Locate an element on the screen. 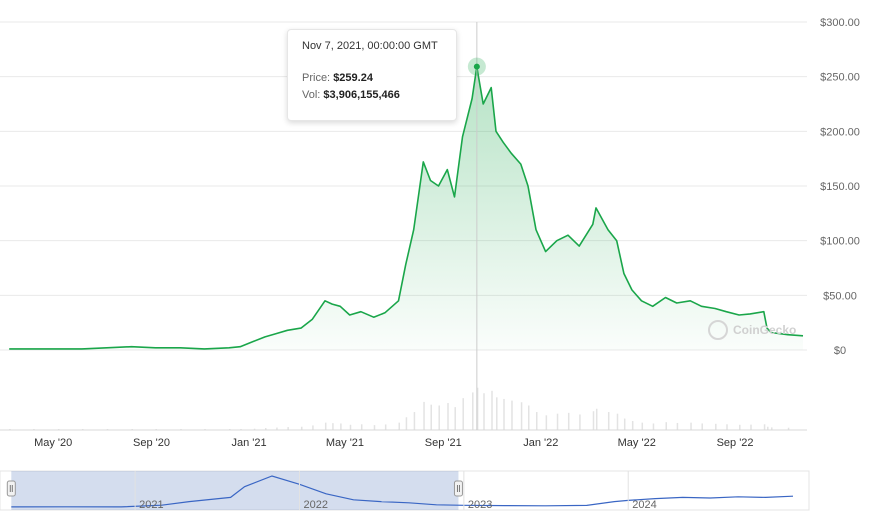 The width and height of the screenshot is (879, 522). navigator-tick-label: 2022 is located at coordinates (315, 505).